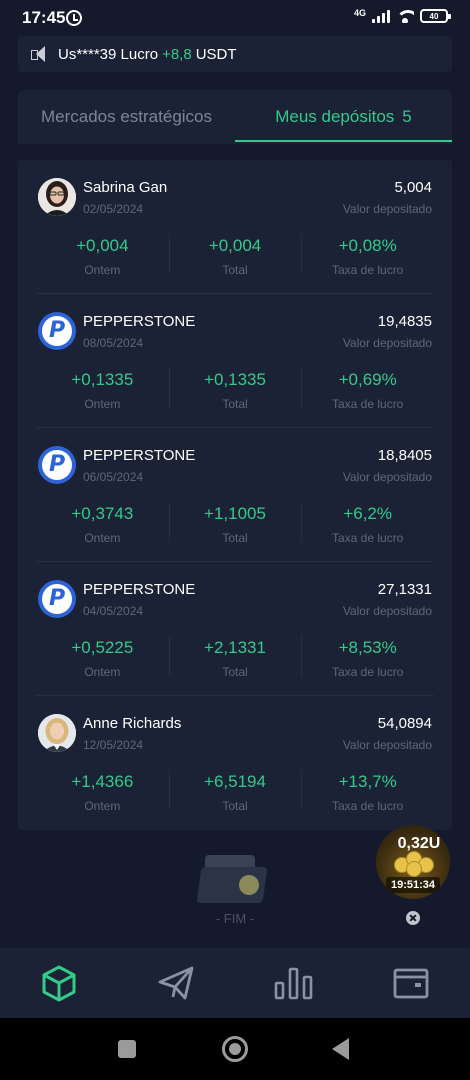 The image size is (470, 1080). I want to click on announcement-unit: USDT, so click(216, 54).